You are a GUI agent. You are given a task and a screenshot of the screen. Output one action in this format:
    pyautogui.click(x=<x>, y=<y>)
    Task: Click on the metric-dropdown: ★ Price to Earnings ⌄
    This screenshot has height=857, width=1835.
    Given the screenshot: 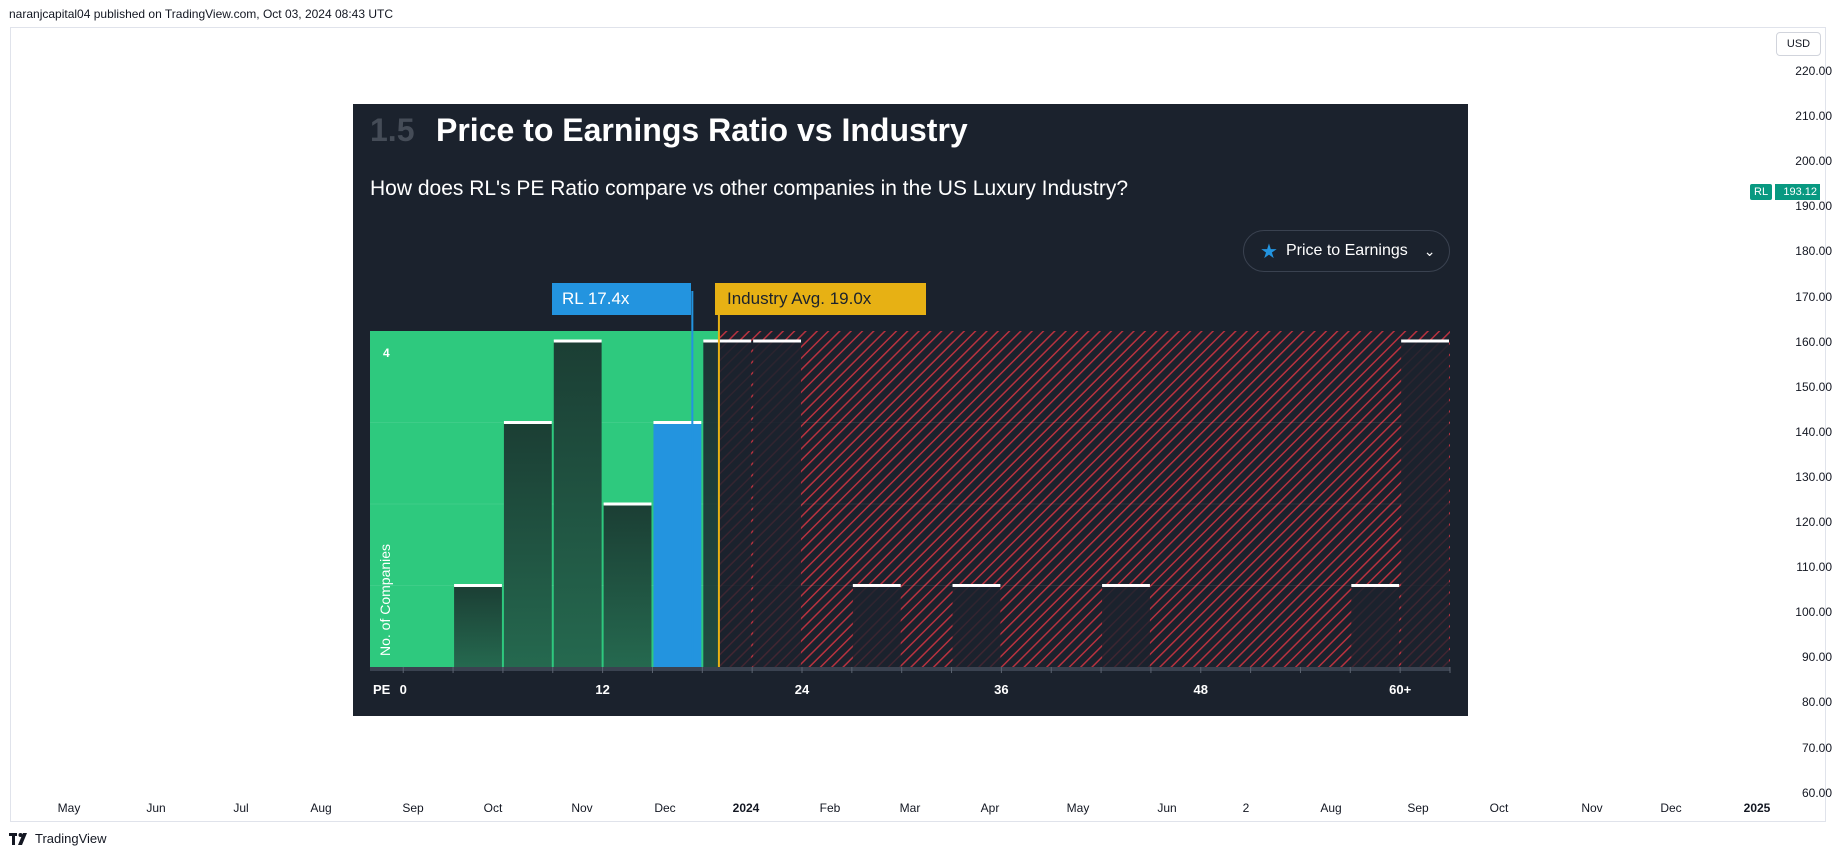 What is the action you would take?
    pyautogui.click(x=1346, y=251)
    